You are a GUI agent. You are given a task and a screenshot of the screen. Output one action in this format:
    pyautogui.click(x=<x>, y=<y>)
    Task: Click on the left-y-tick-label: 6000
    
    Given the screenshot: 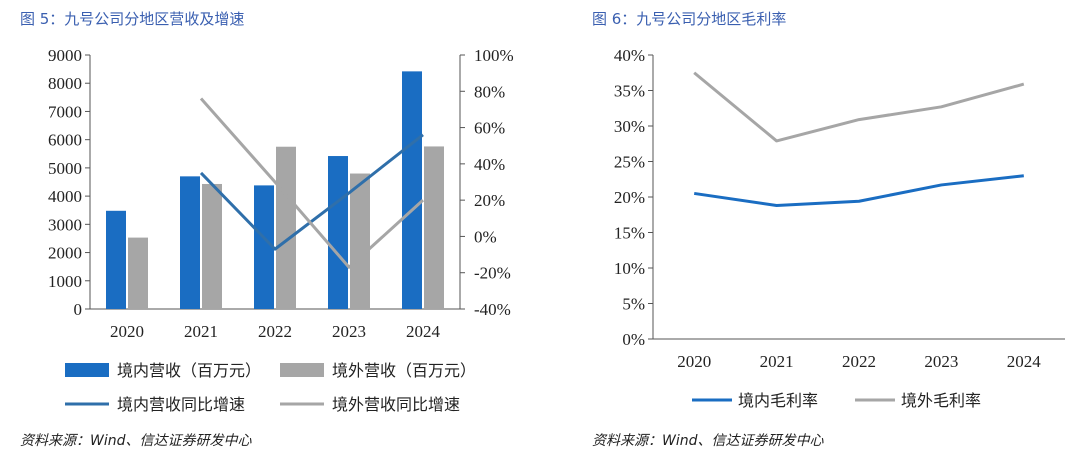 What is the action you would take?
    pyautogui.click(x=65, y=140)
    